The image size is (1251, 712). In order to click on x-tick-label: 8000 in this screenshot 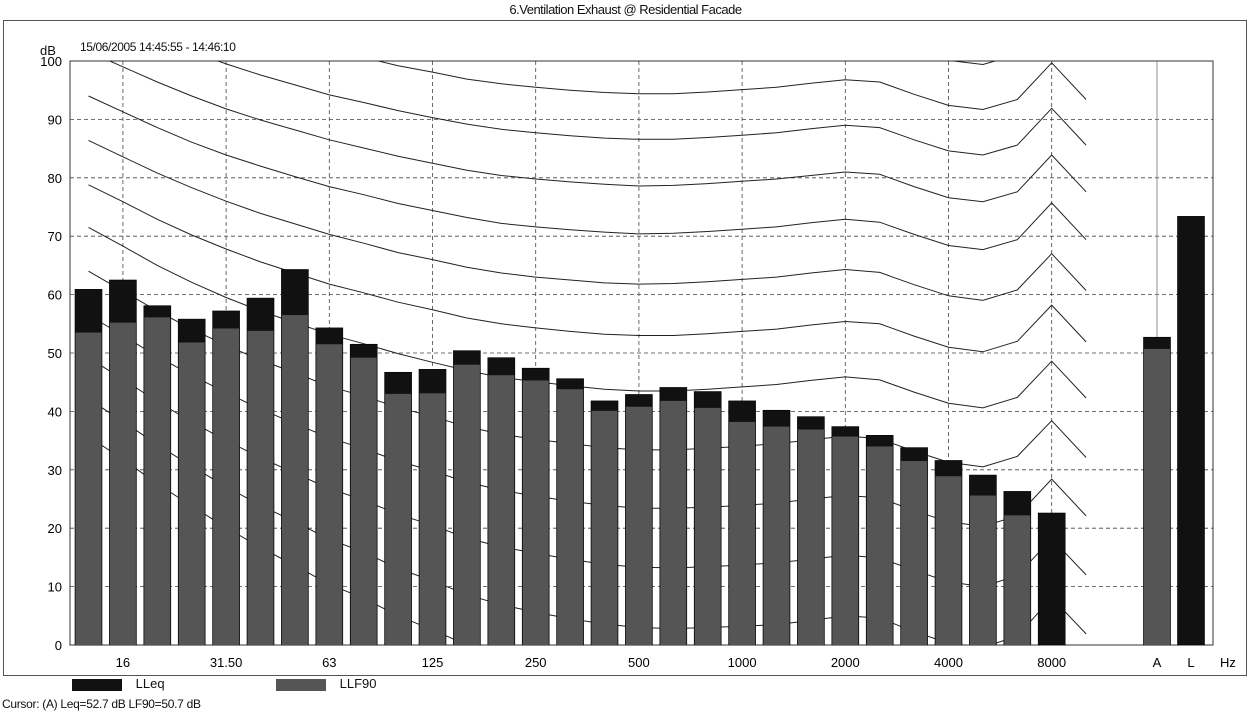, I will do `click(1051, 662)`.